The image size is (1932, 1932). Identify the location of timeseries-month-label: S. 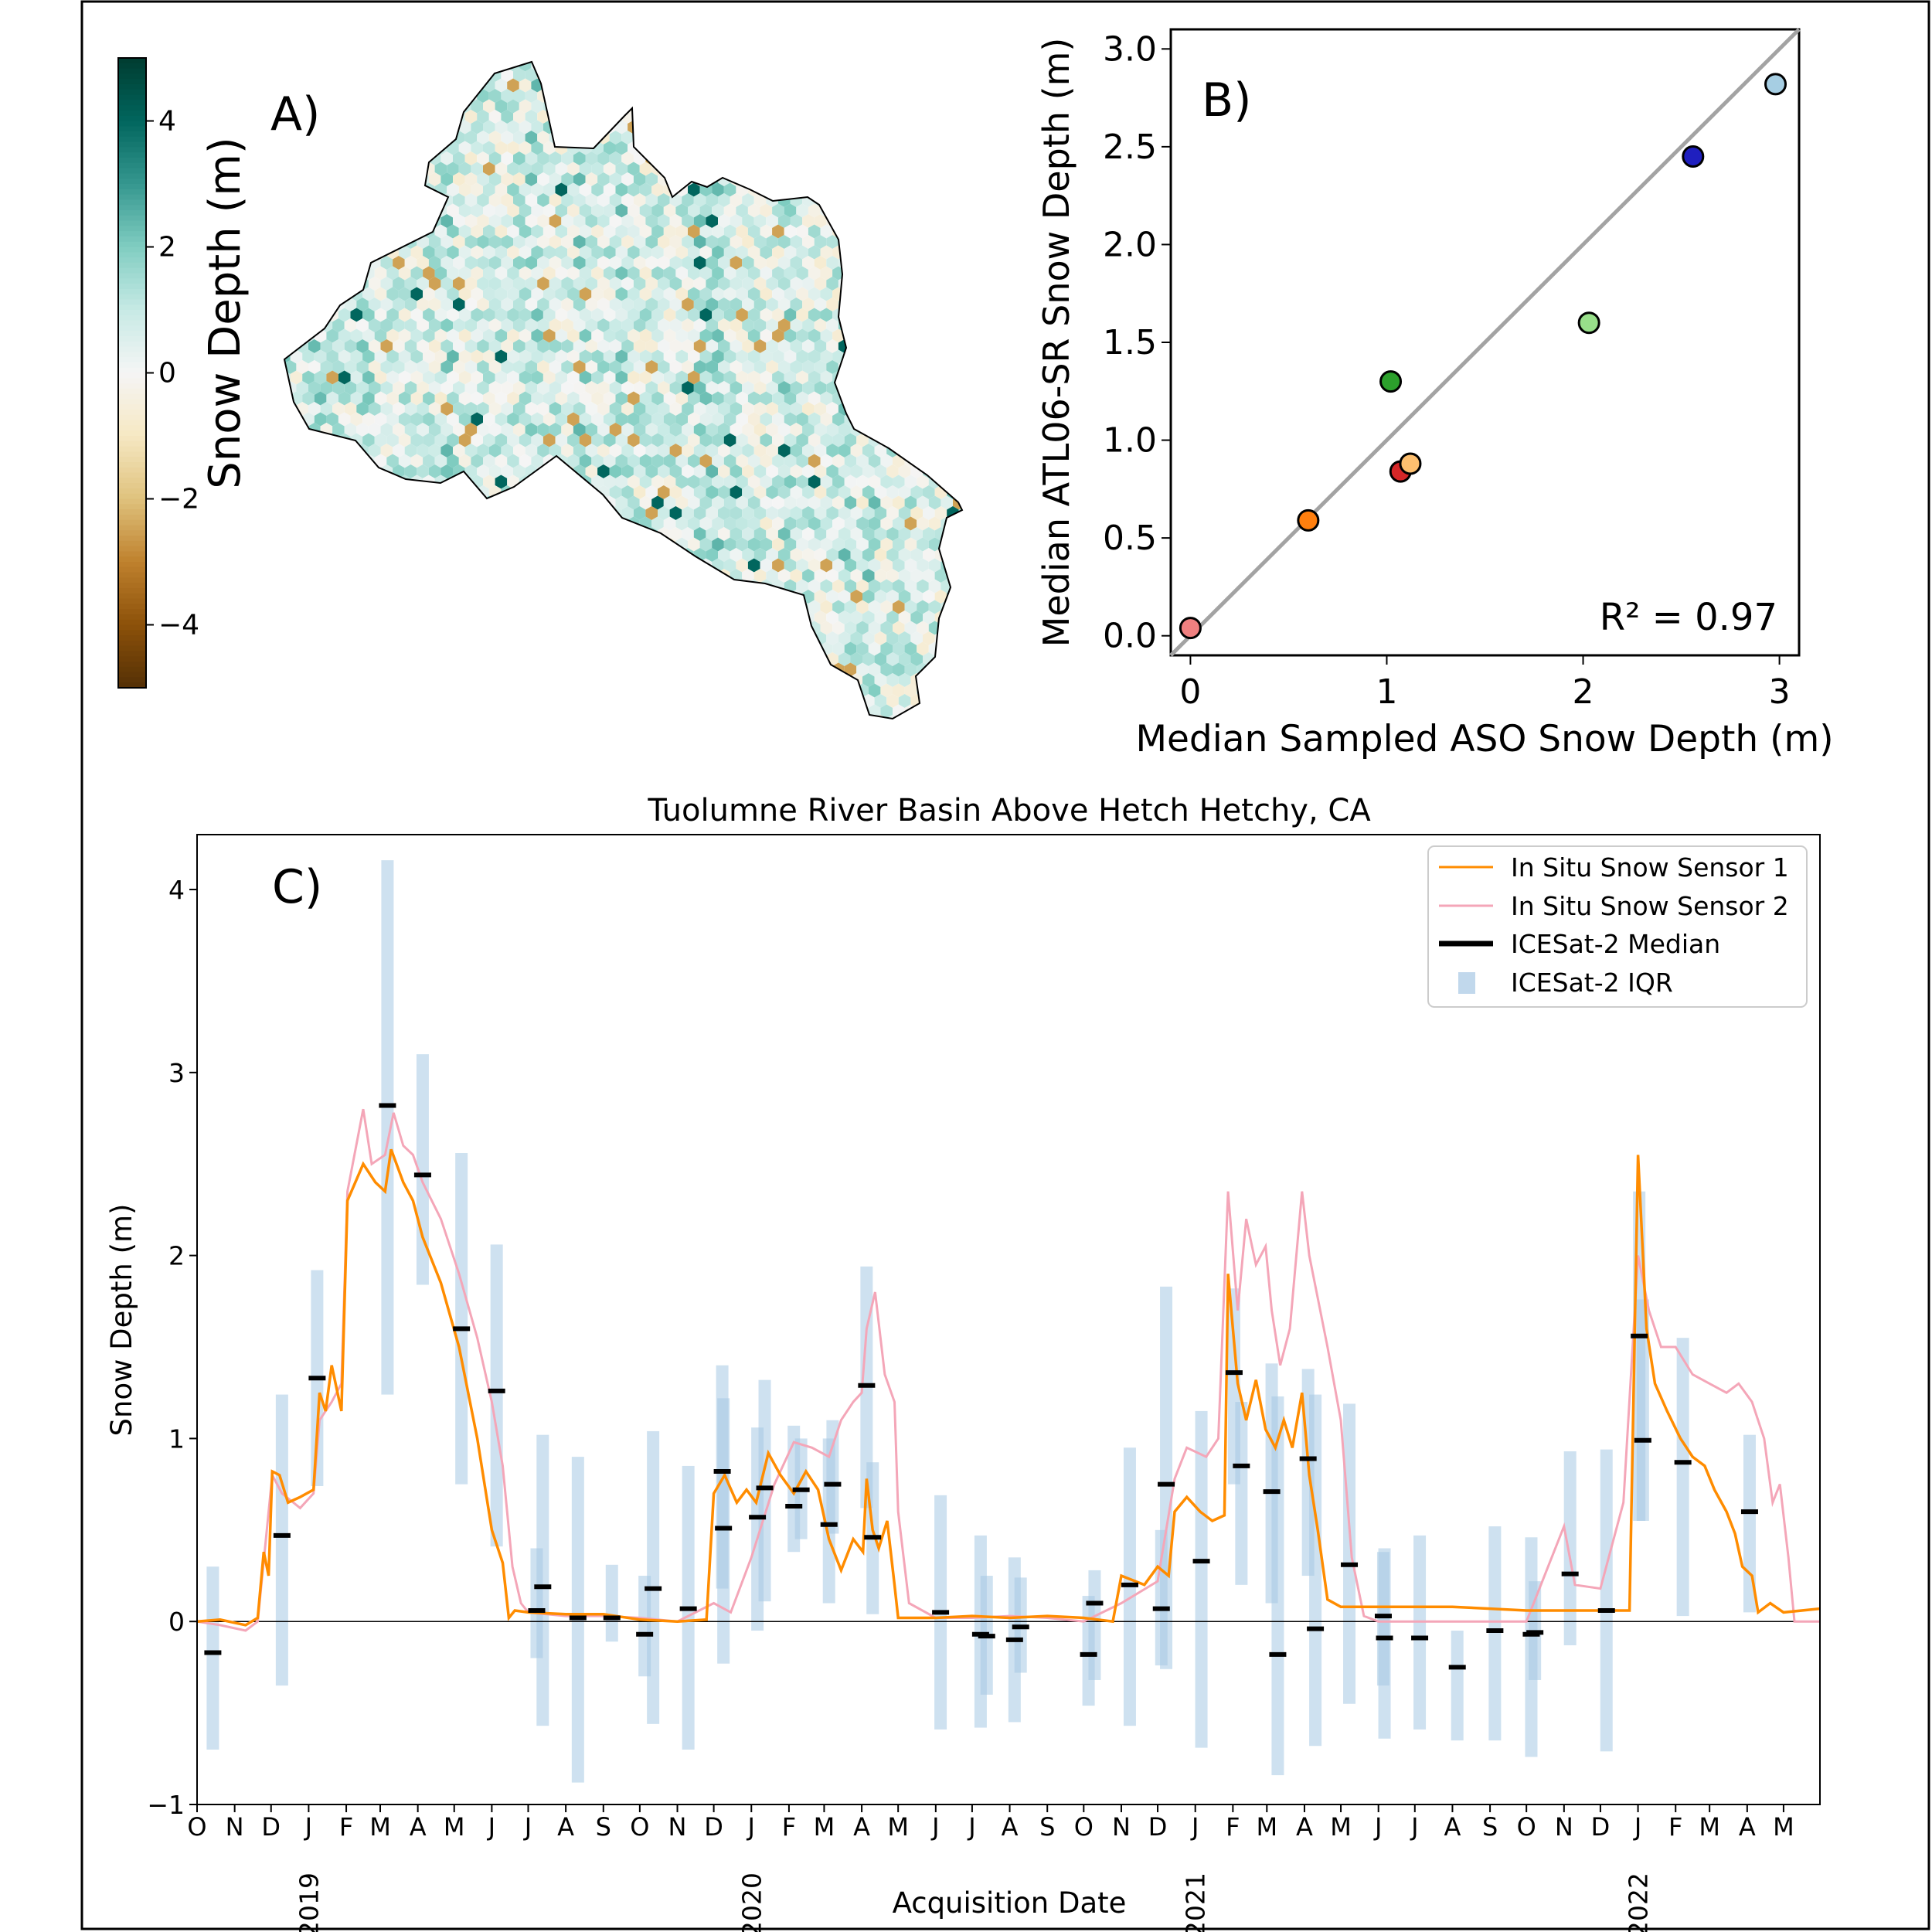
(1490, 1827).